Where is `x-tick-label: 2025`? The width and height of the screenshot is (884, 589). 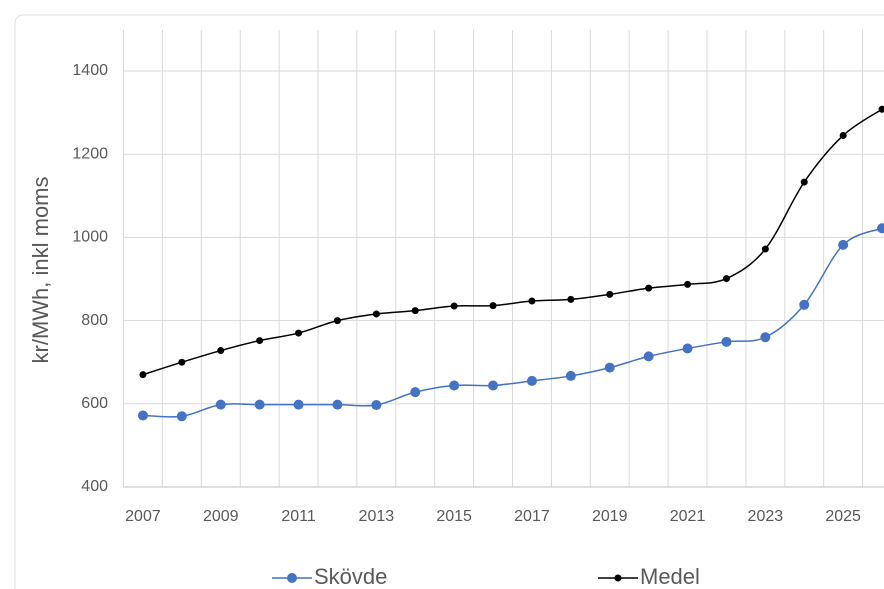
x-tick-label: 2025 is located at coordinates (843, 516).